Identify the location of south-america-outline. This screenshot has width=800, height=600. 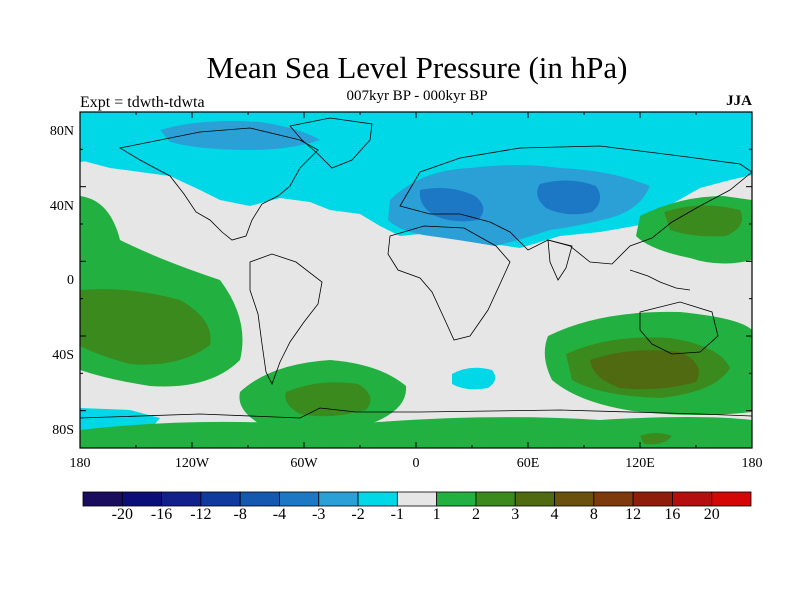
(286, 319).